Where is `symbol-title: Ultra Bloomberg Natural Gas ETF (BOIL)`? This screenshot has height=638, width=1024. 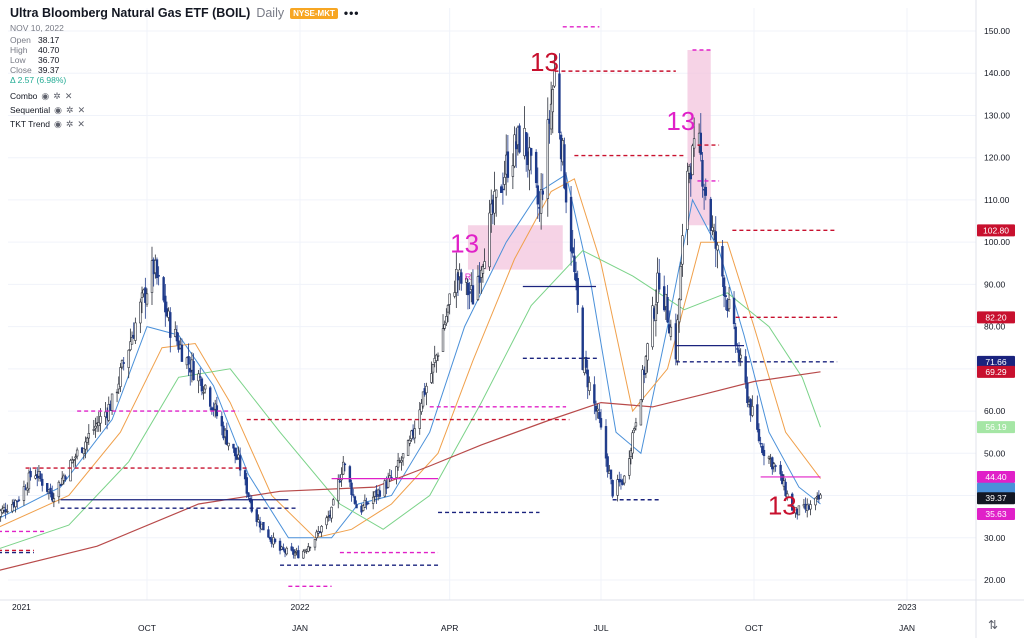 symbol-title: Ultra Bloomberg Natural Gas ETF (BOIL) is located at coordinates (130, 13).